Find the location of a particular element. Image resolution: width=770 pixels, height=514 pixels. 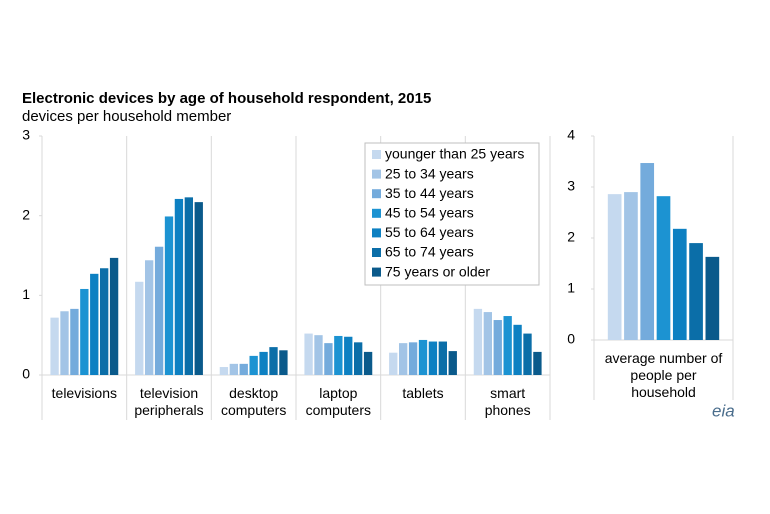

legend-box is located at coordinates (452, 214).